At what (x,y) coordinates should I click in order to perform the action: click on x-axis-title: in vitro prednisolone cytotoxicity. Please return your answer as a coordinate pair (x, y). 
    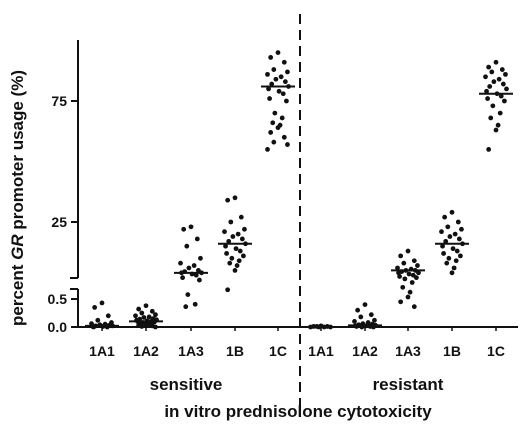
    Looking at the image, I should click on (298, 411).